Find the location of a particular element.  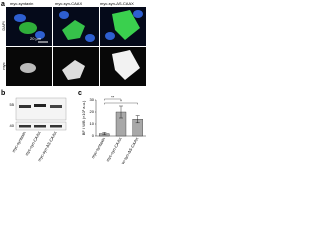

lane-label: myc-syntaxin is located at coordinates (19, 142).